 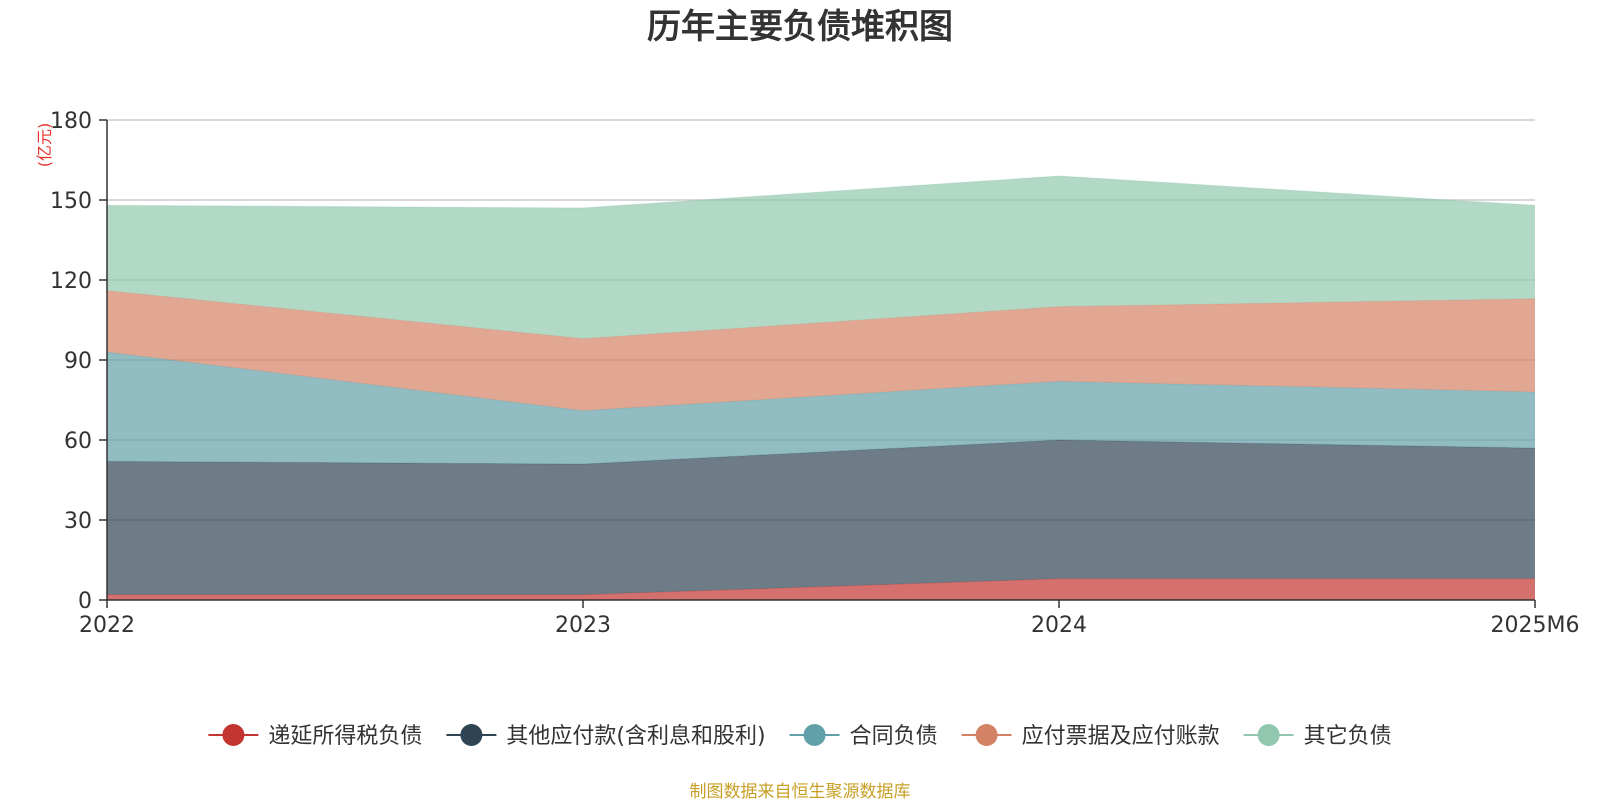 I want to click on y-tick-label-60: 60, so click(x=78, y=441).